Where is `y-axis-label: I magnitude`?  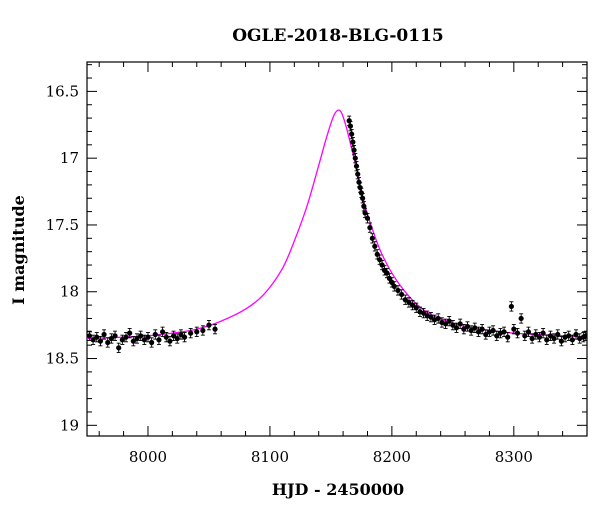 y-axis-label: I magnitude is located at coordinates (18, 250).